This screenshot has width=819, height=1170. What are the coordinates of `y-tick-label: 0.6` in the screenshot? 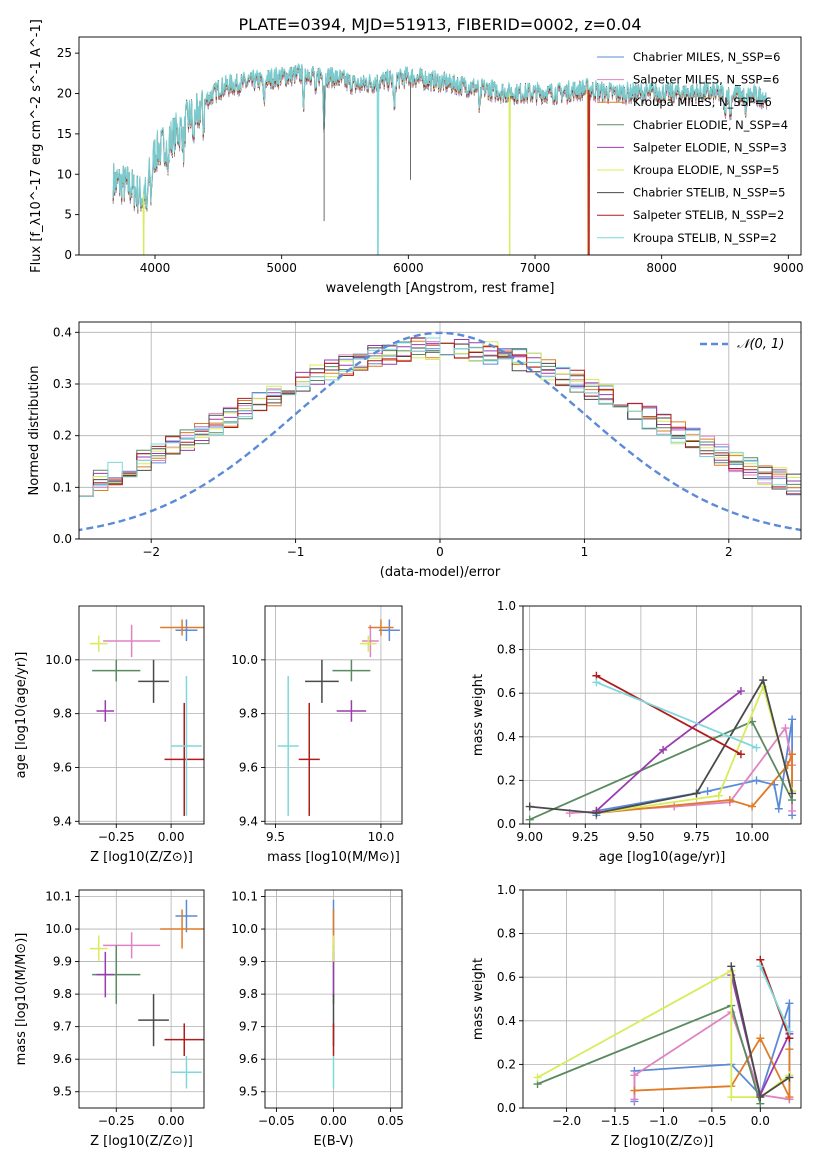 It's located at (506, 977).